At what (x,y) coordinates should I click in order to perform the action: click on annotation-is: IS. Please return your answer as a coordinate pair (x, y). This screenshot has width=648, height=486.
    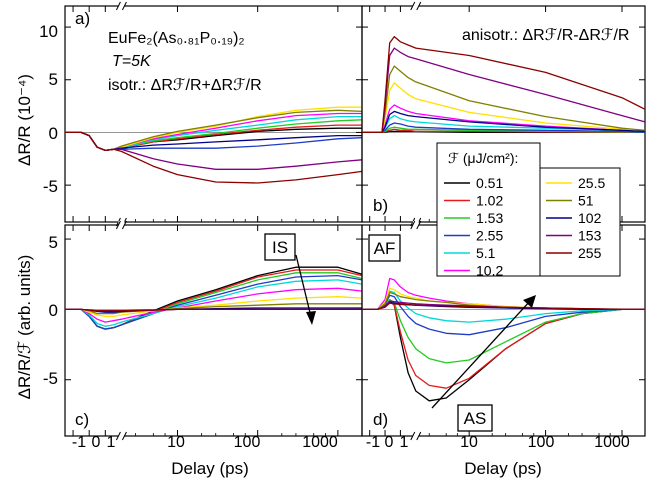
    Looking at the image, I should click on (280, 247).